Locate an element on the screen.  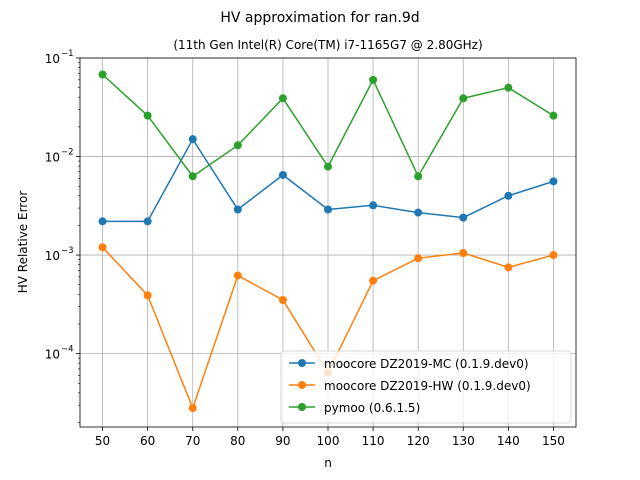
x-tick-label: 110 is located at coordinates (373, 441).